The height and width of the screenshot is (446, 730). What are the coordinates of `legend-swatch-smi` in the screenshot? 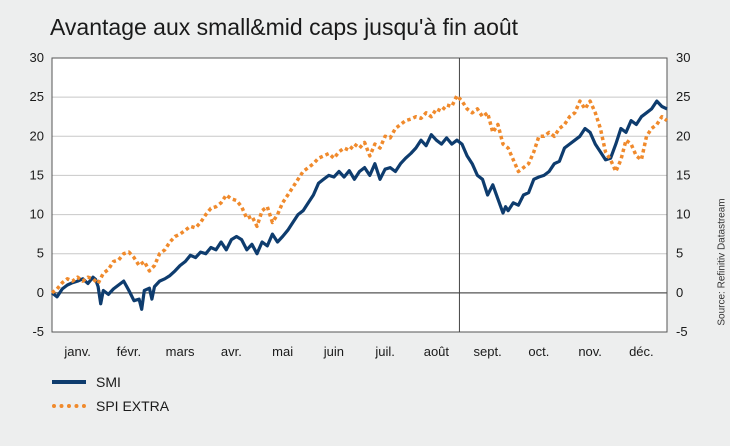 It's located at (69, 382).